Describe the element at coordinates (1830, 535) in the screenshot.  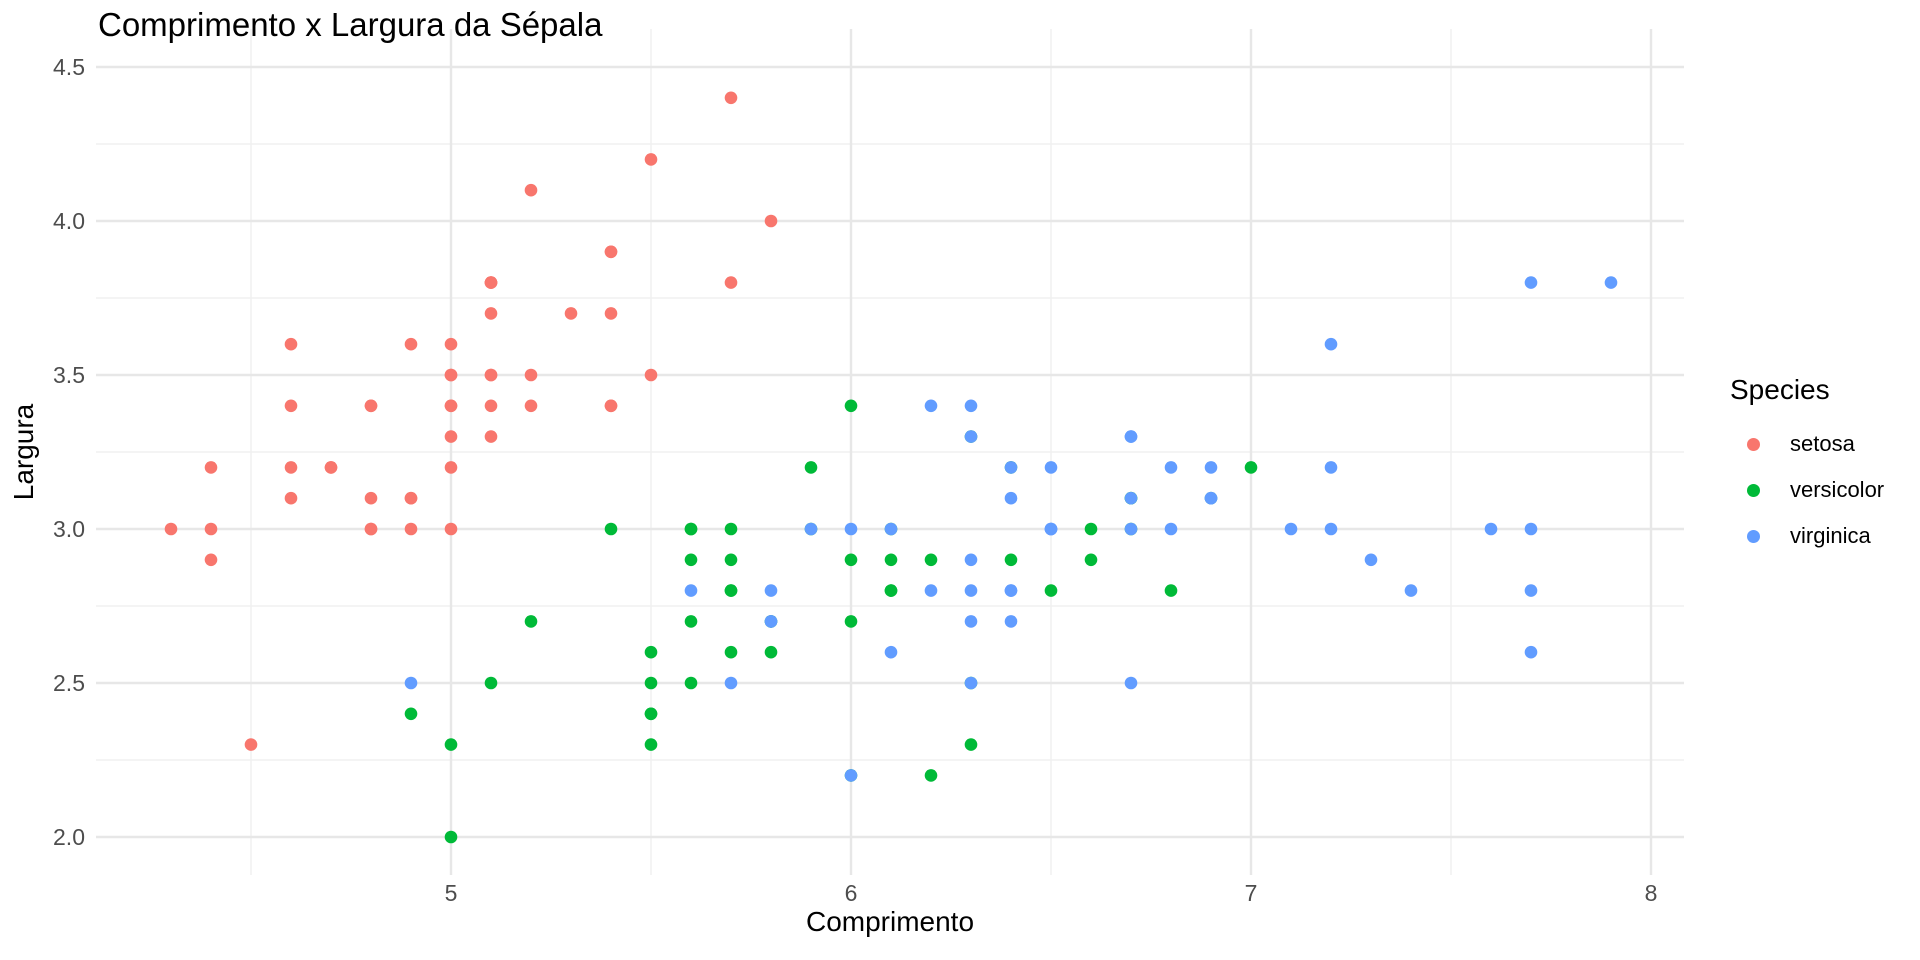
I see `legend-item-label: virginica` at that location.